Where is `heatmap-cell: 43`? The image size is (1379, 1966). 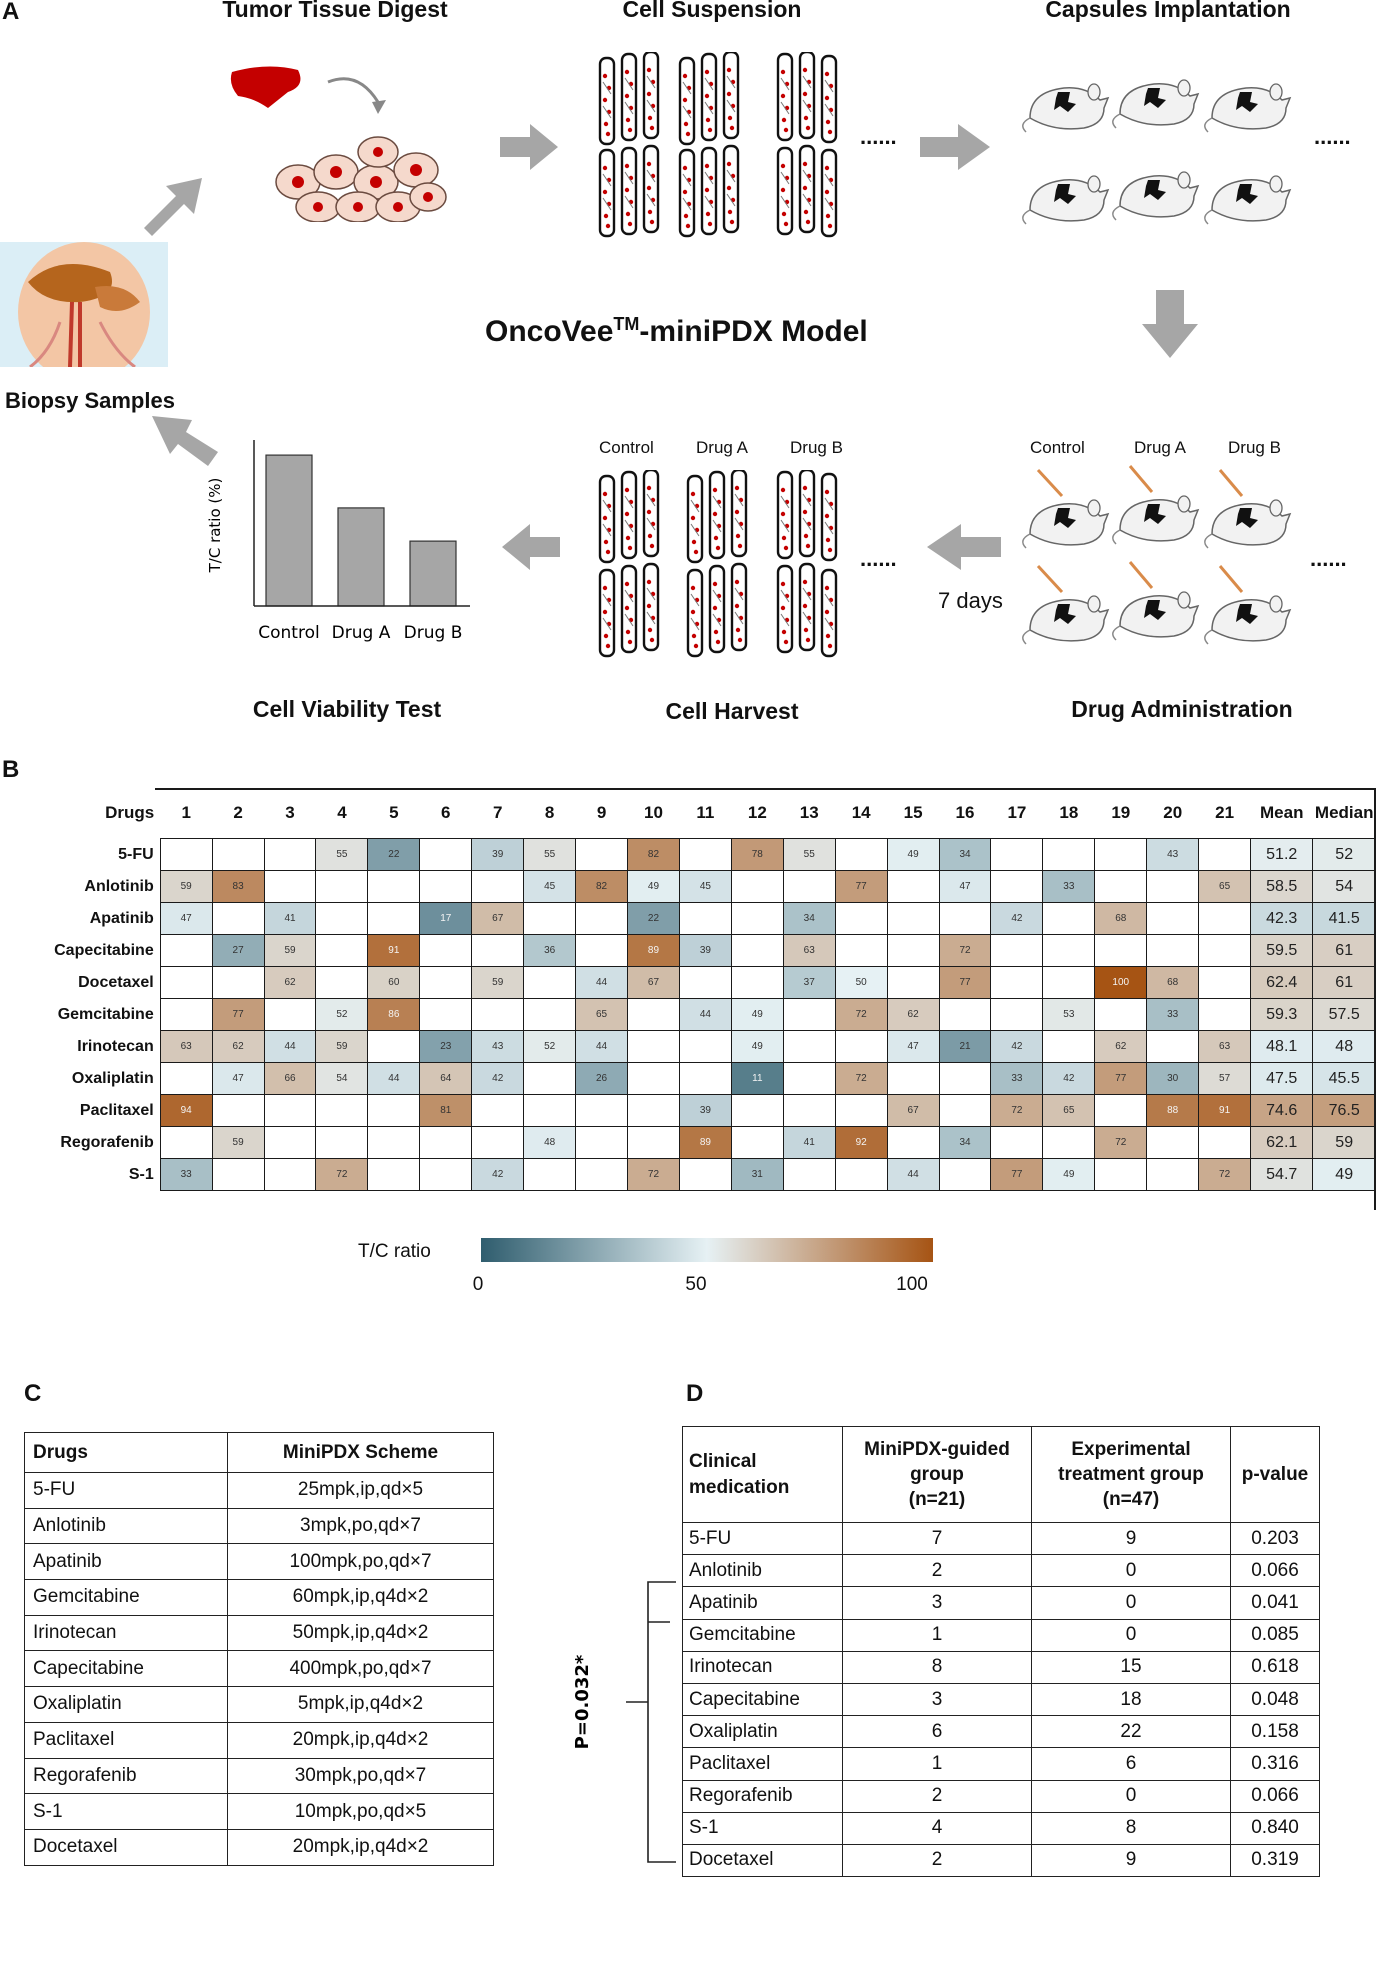 heatmap-cell: 43 is located at coordinates (498, 1046).